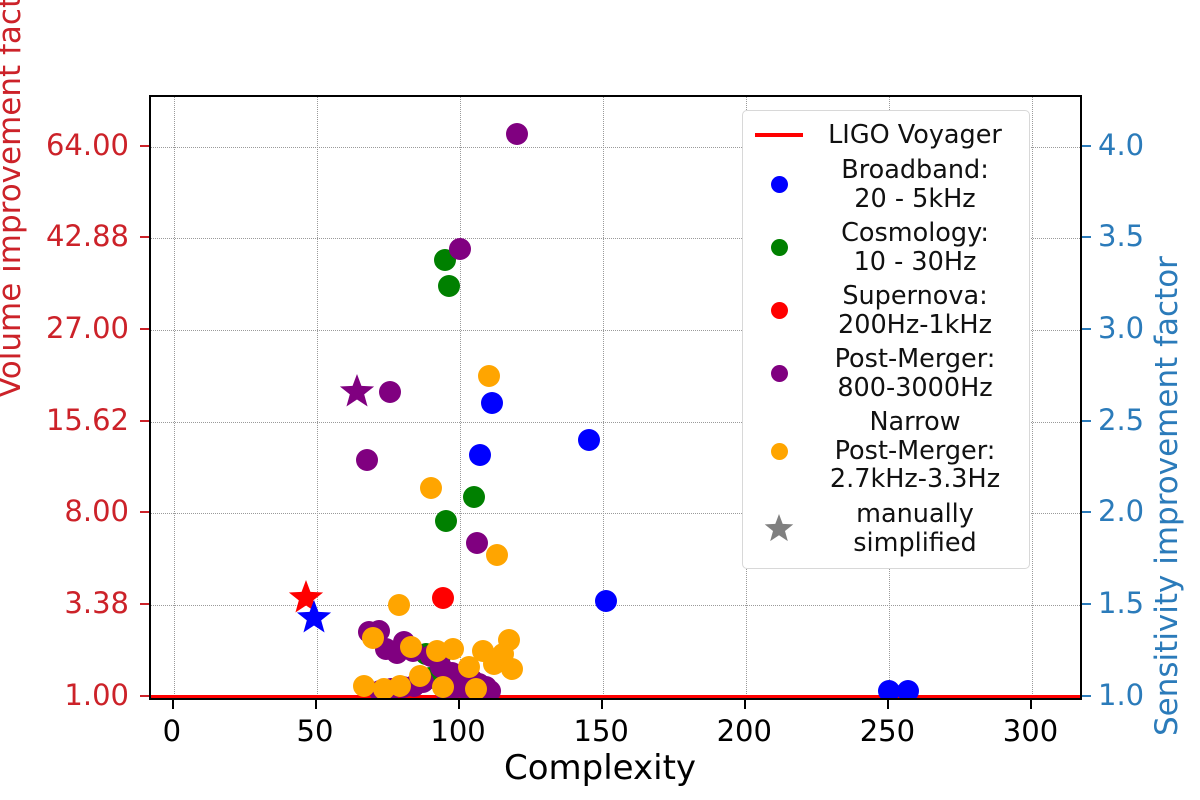  Describe the element at coordinates (87, 144) in the screenshot. I see `y-axis-left-tick-label: 64.00` at that location.